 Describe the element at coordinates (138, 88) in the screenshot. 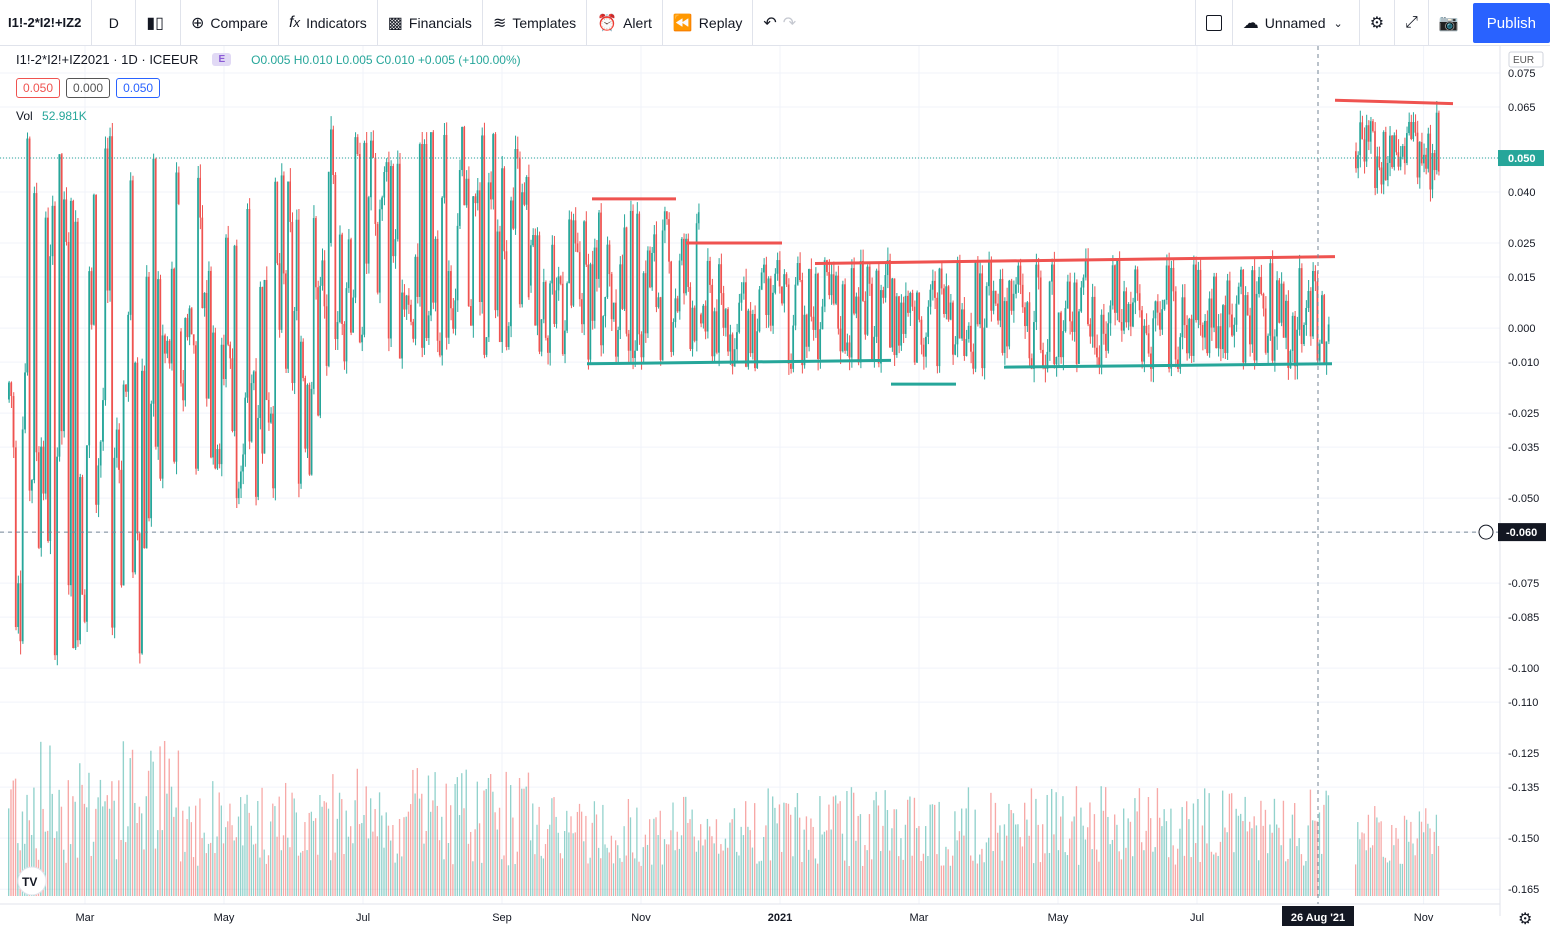

I see `buy-pill: 0.050` at that location.